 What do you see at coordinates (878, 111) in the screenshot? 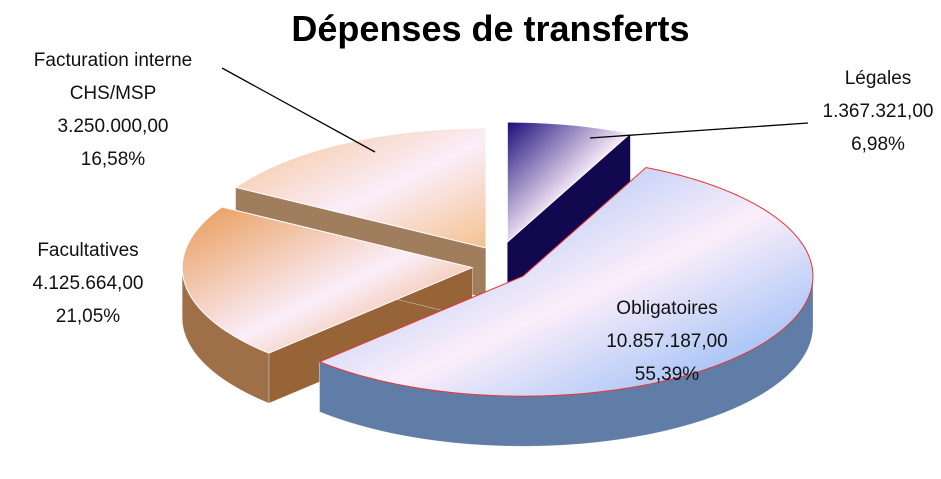
I see `value-label: 1.367.321,00` at bounding box center [878, 111].